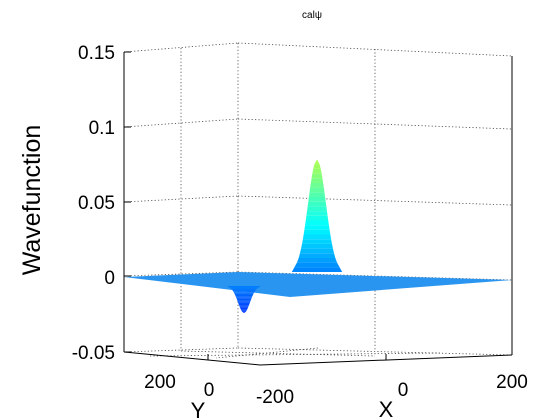 The image size is (535, 420). I want to click on z-tick-label: -0.05, so click(93, 353).